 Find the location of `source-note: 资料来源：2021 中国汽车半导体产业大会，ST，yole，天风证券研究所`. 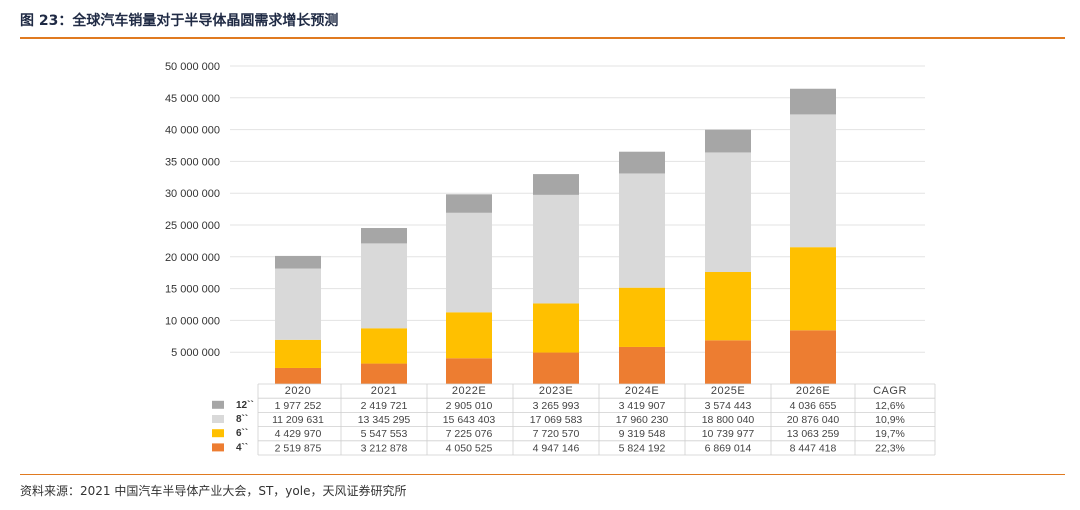

source-note: 资料来源：2021 中国汽车半导体产业大会，ST，yole，天风证券研究所 is located at coordinates (213, 491).